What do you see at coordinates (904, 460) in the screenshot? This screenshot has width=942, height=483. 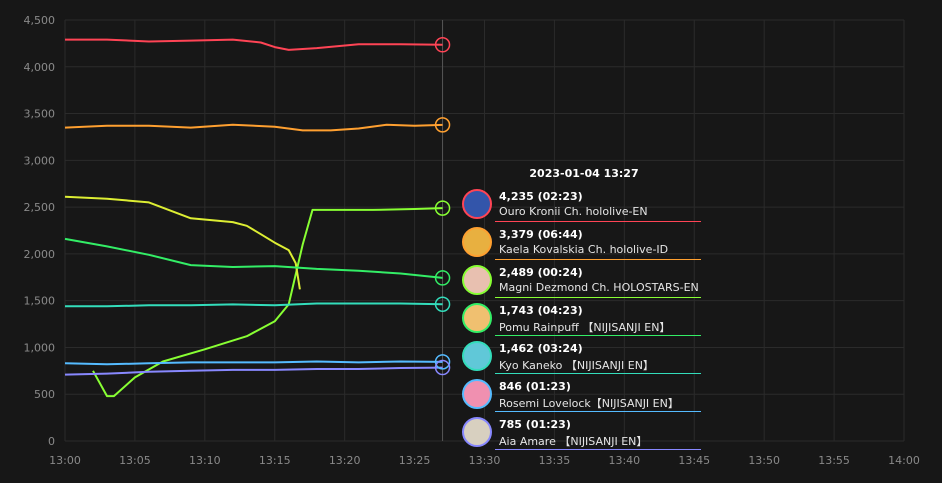 I see `x-tick-label: 14:00` at bounding box center [904, 460].